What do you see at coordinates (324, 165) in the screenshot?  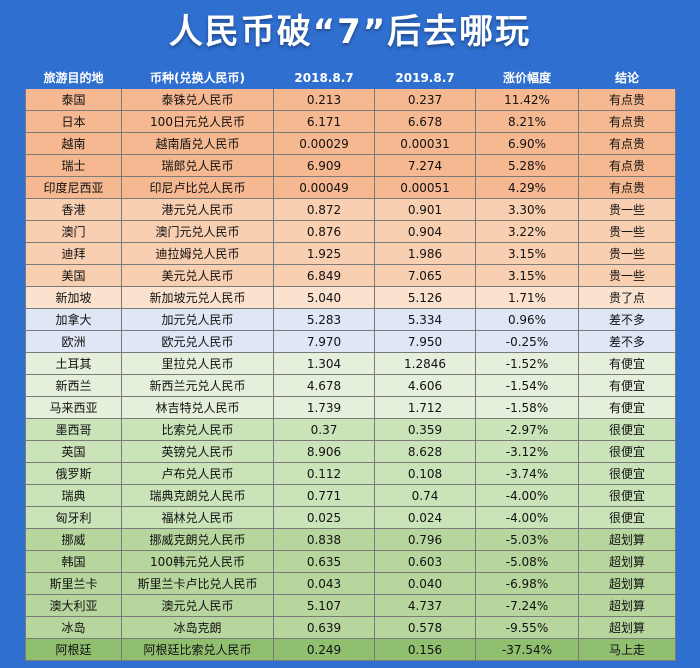 I see `rate-2018-cell: 6.909` at bounding box center [324, 165].